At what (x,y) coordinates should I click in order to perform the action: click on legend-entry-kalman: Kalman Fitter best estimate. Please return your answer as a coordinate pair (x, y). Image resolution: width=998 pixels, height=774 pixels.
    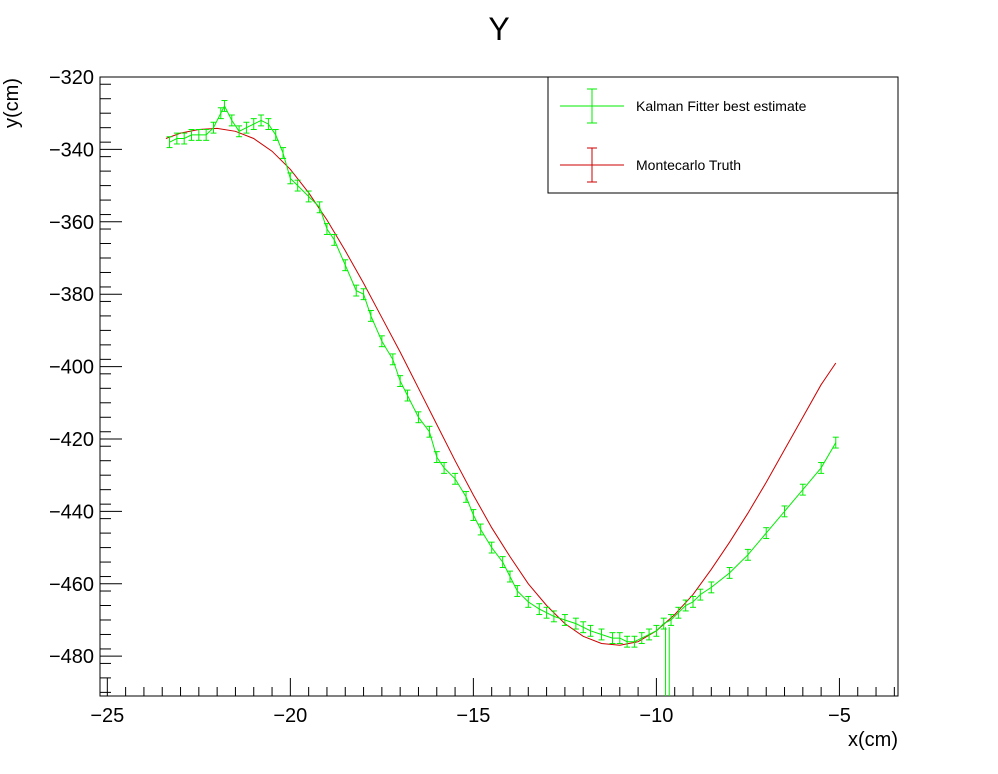
    Looking at the image, I should click on (683, 106).